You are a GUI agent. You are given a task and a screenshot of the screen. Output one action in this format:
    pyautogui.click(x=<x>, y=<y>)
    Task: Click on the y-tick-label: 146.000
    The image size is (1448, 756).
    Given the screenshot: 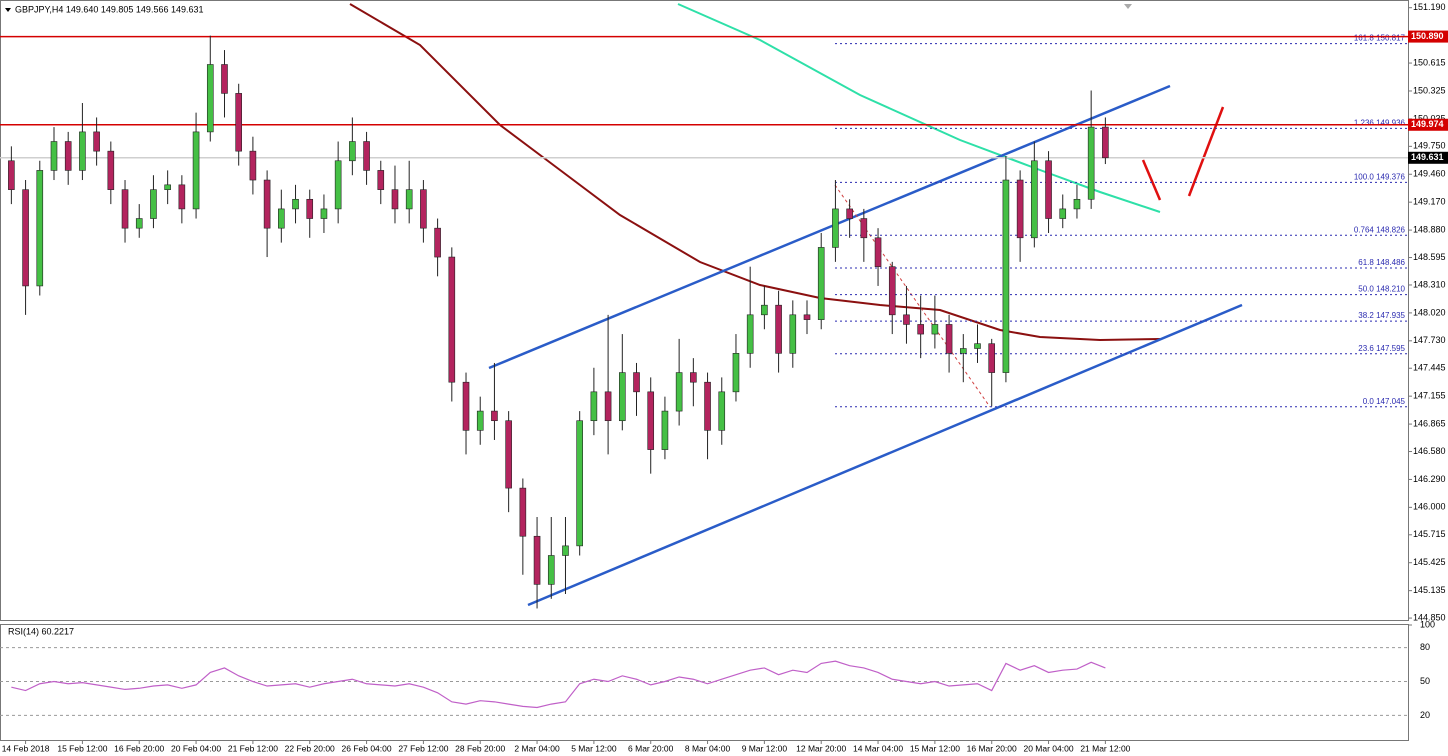 What is the action you would take?
    pyautogui.click(x=1429, y=507)
    